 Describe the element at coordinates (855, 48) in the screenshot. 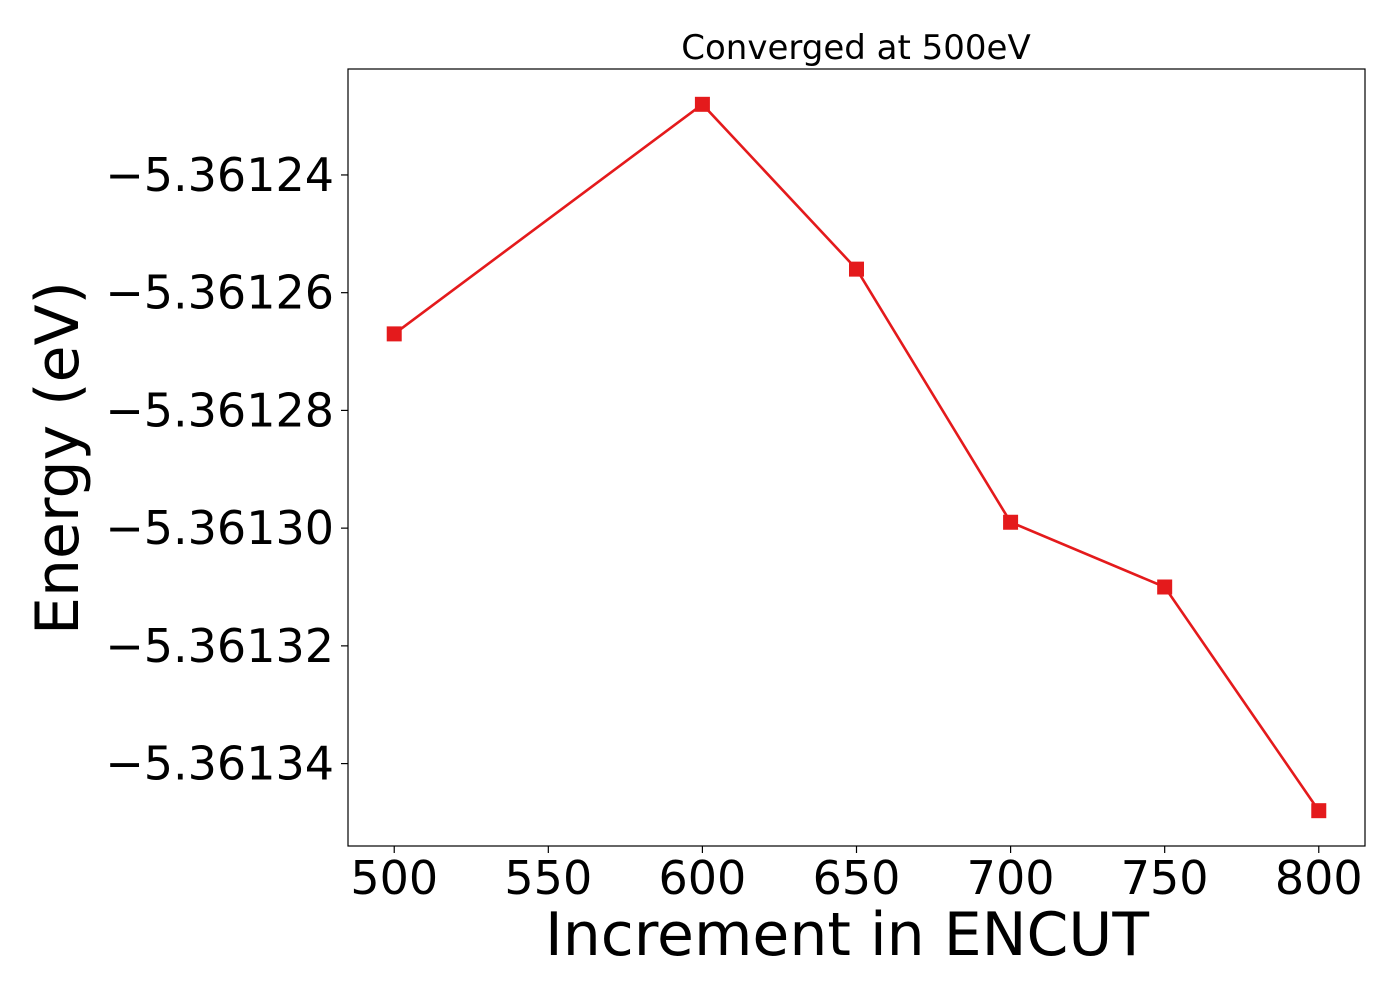

I see `chart-title: Converged at 500eV` at that location.